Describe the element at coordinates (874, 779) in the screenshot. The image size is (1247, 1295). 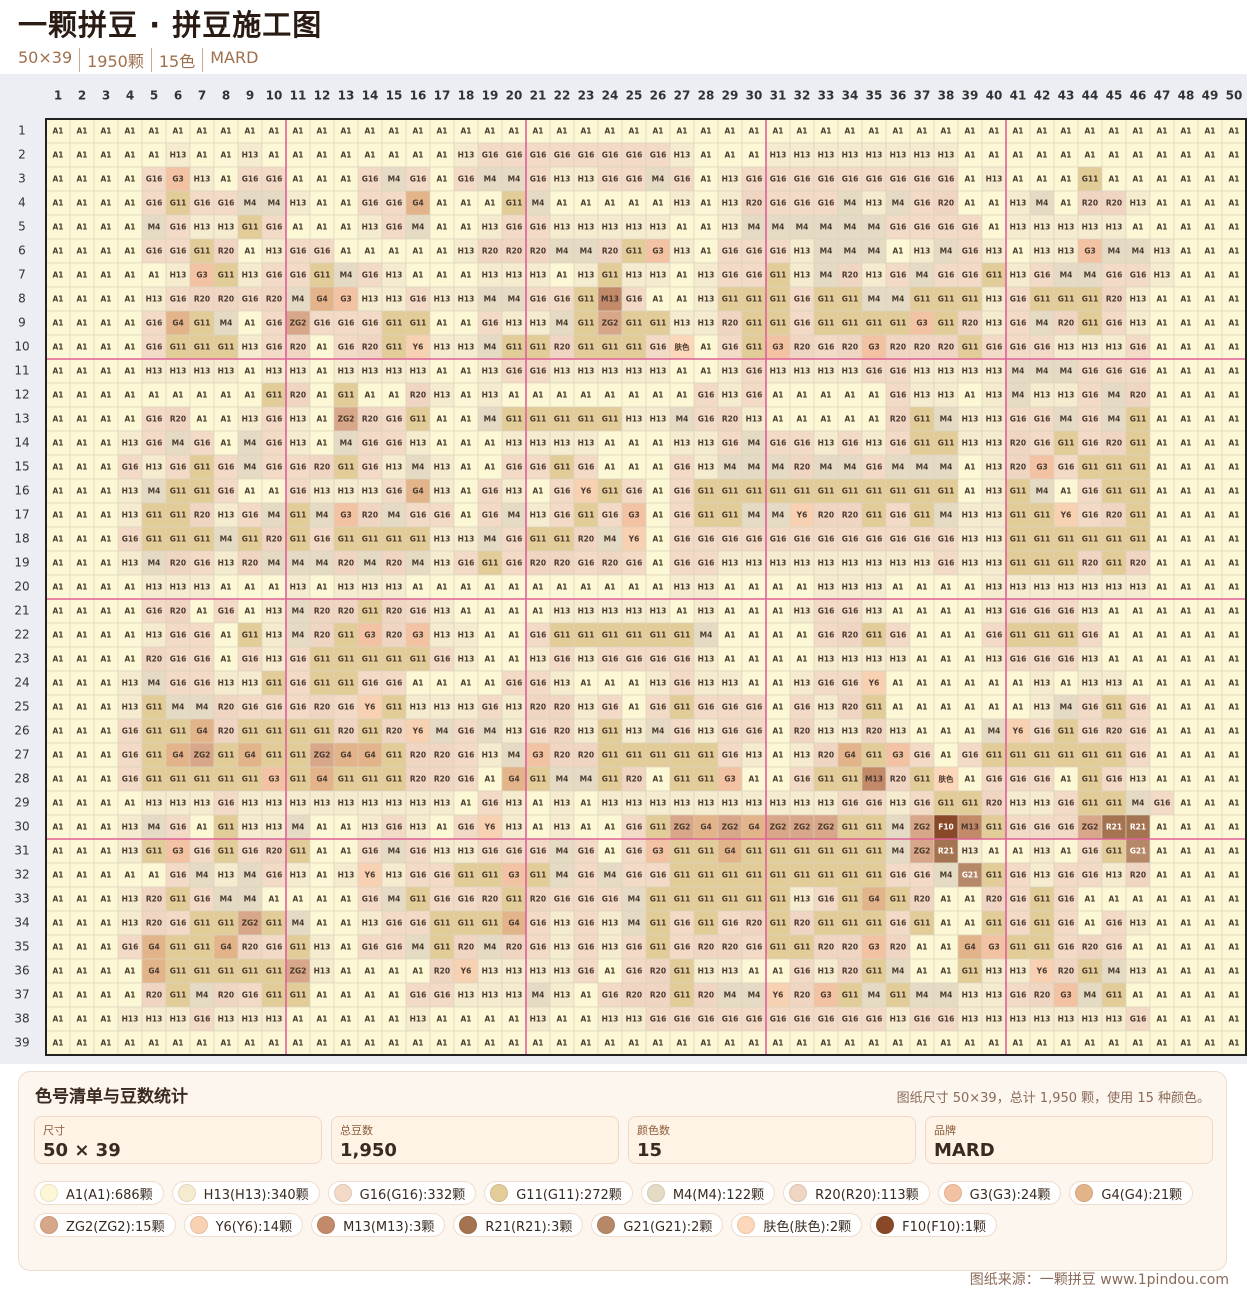
I see `bead-code: M13` at that location.